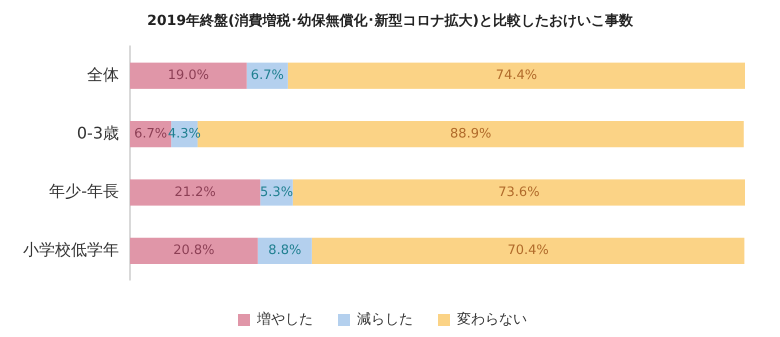 The height and width of the screenshot is (337, 780). Describe the element at coordinates (103, 74) in the screenshot. I see `y-tick-label: 全体` at that location.